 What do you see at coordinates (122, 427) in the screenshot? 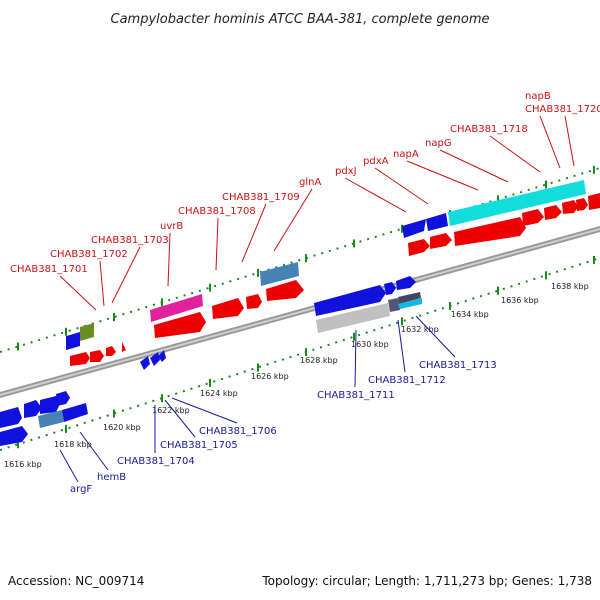
I see `scale-label: 1620 kbp` at bounding box center [122, 427].